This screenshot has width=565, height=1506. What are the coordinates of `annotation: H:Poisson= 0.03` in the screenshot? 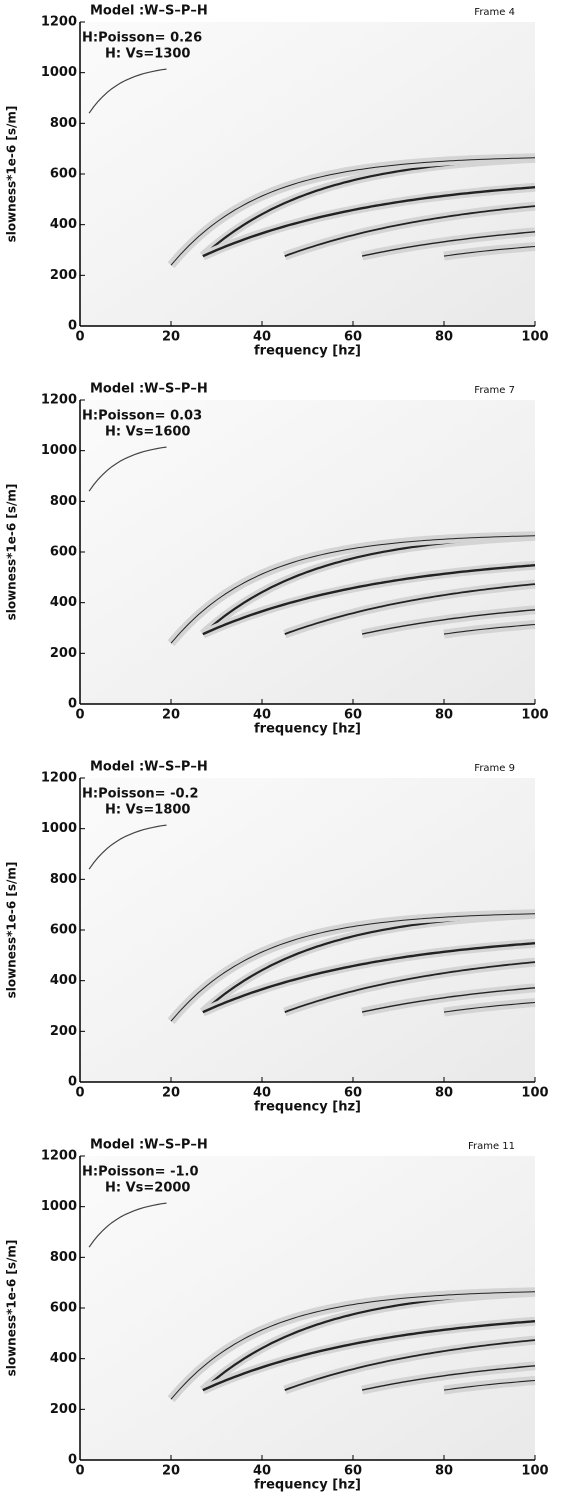 It's located at (142, 416).